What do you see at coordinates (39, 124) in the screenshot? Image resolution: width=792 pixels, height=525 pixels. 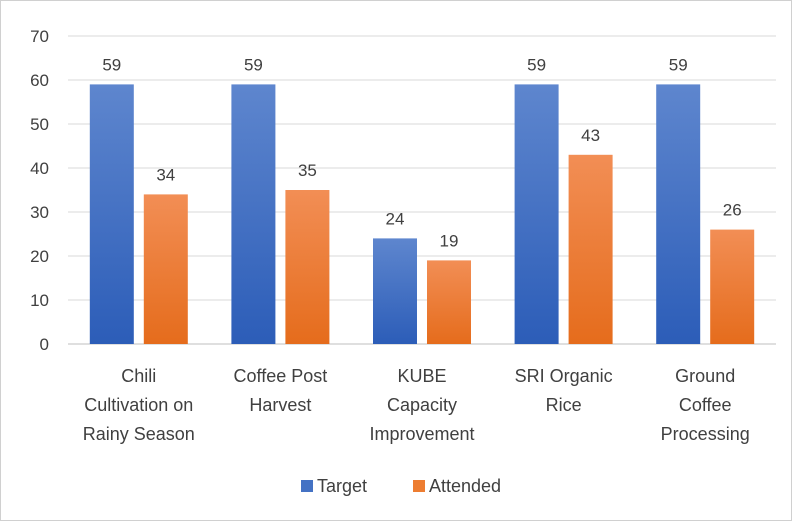 I see `y-tick-label: 50` at bounding box center [39, 124].